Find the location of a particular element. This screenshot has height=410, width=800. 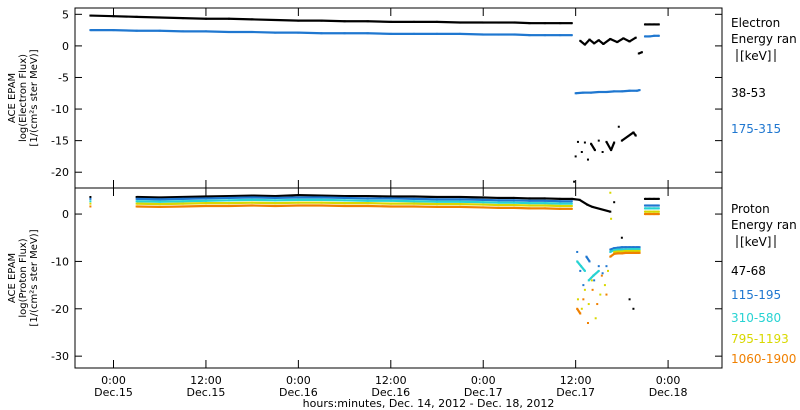

x-tick-date: Dec.18 is located at coordinates (668, 392).